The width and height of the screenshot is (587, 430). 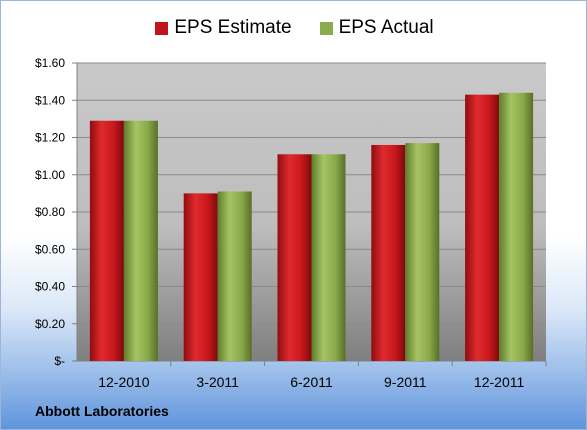 I want to click on y-tick-label: $1.40, so click(x=50, y=100).